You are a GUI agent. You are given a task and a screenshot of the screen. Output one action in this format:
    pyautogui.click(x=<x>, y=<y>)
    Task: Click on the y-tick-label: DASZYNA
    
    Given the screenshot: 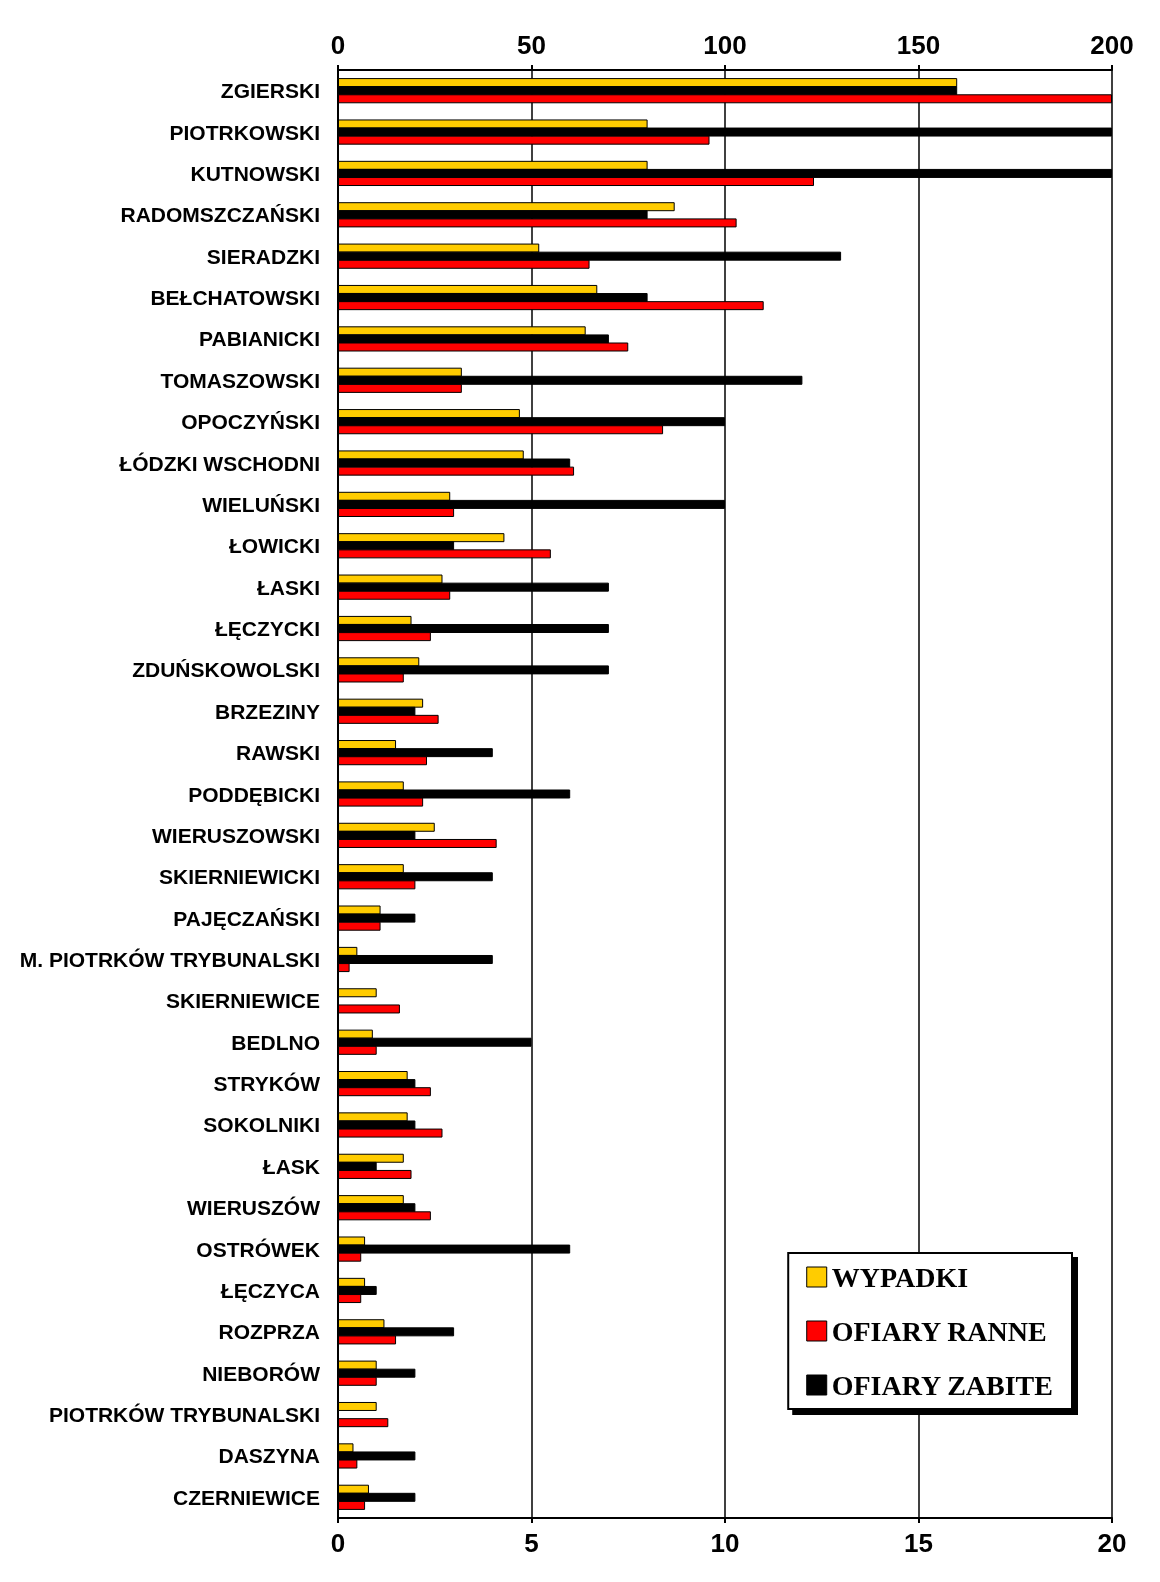 What is the action you would take?
    pyautogui.click(x=269, y=1456)
    